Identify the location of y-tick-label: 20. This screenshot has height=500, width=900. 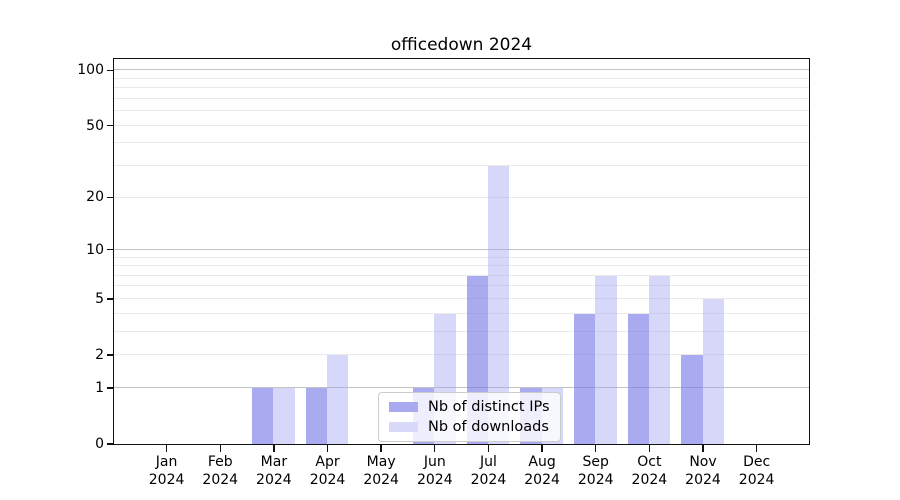
(95, 197).